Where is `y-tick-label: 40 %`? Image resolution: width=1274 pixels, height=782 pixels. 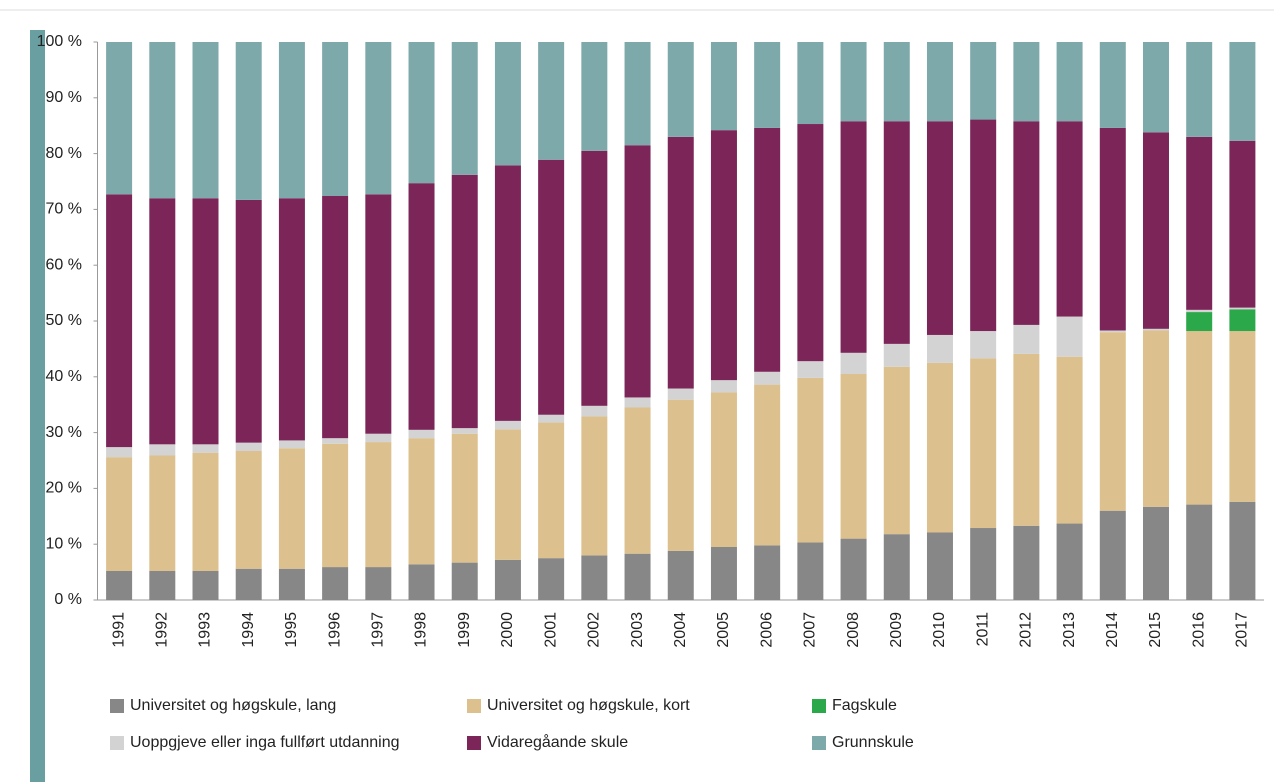
y-tick-label: 40 % is located at coordinates (64, 376).